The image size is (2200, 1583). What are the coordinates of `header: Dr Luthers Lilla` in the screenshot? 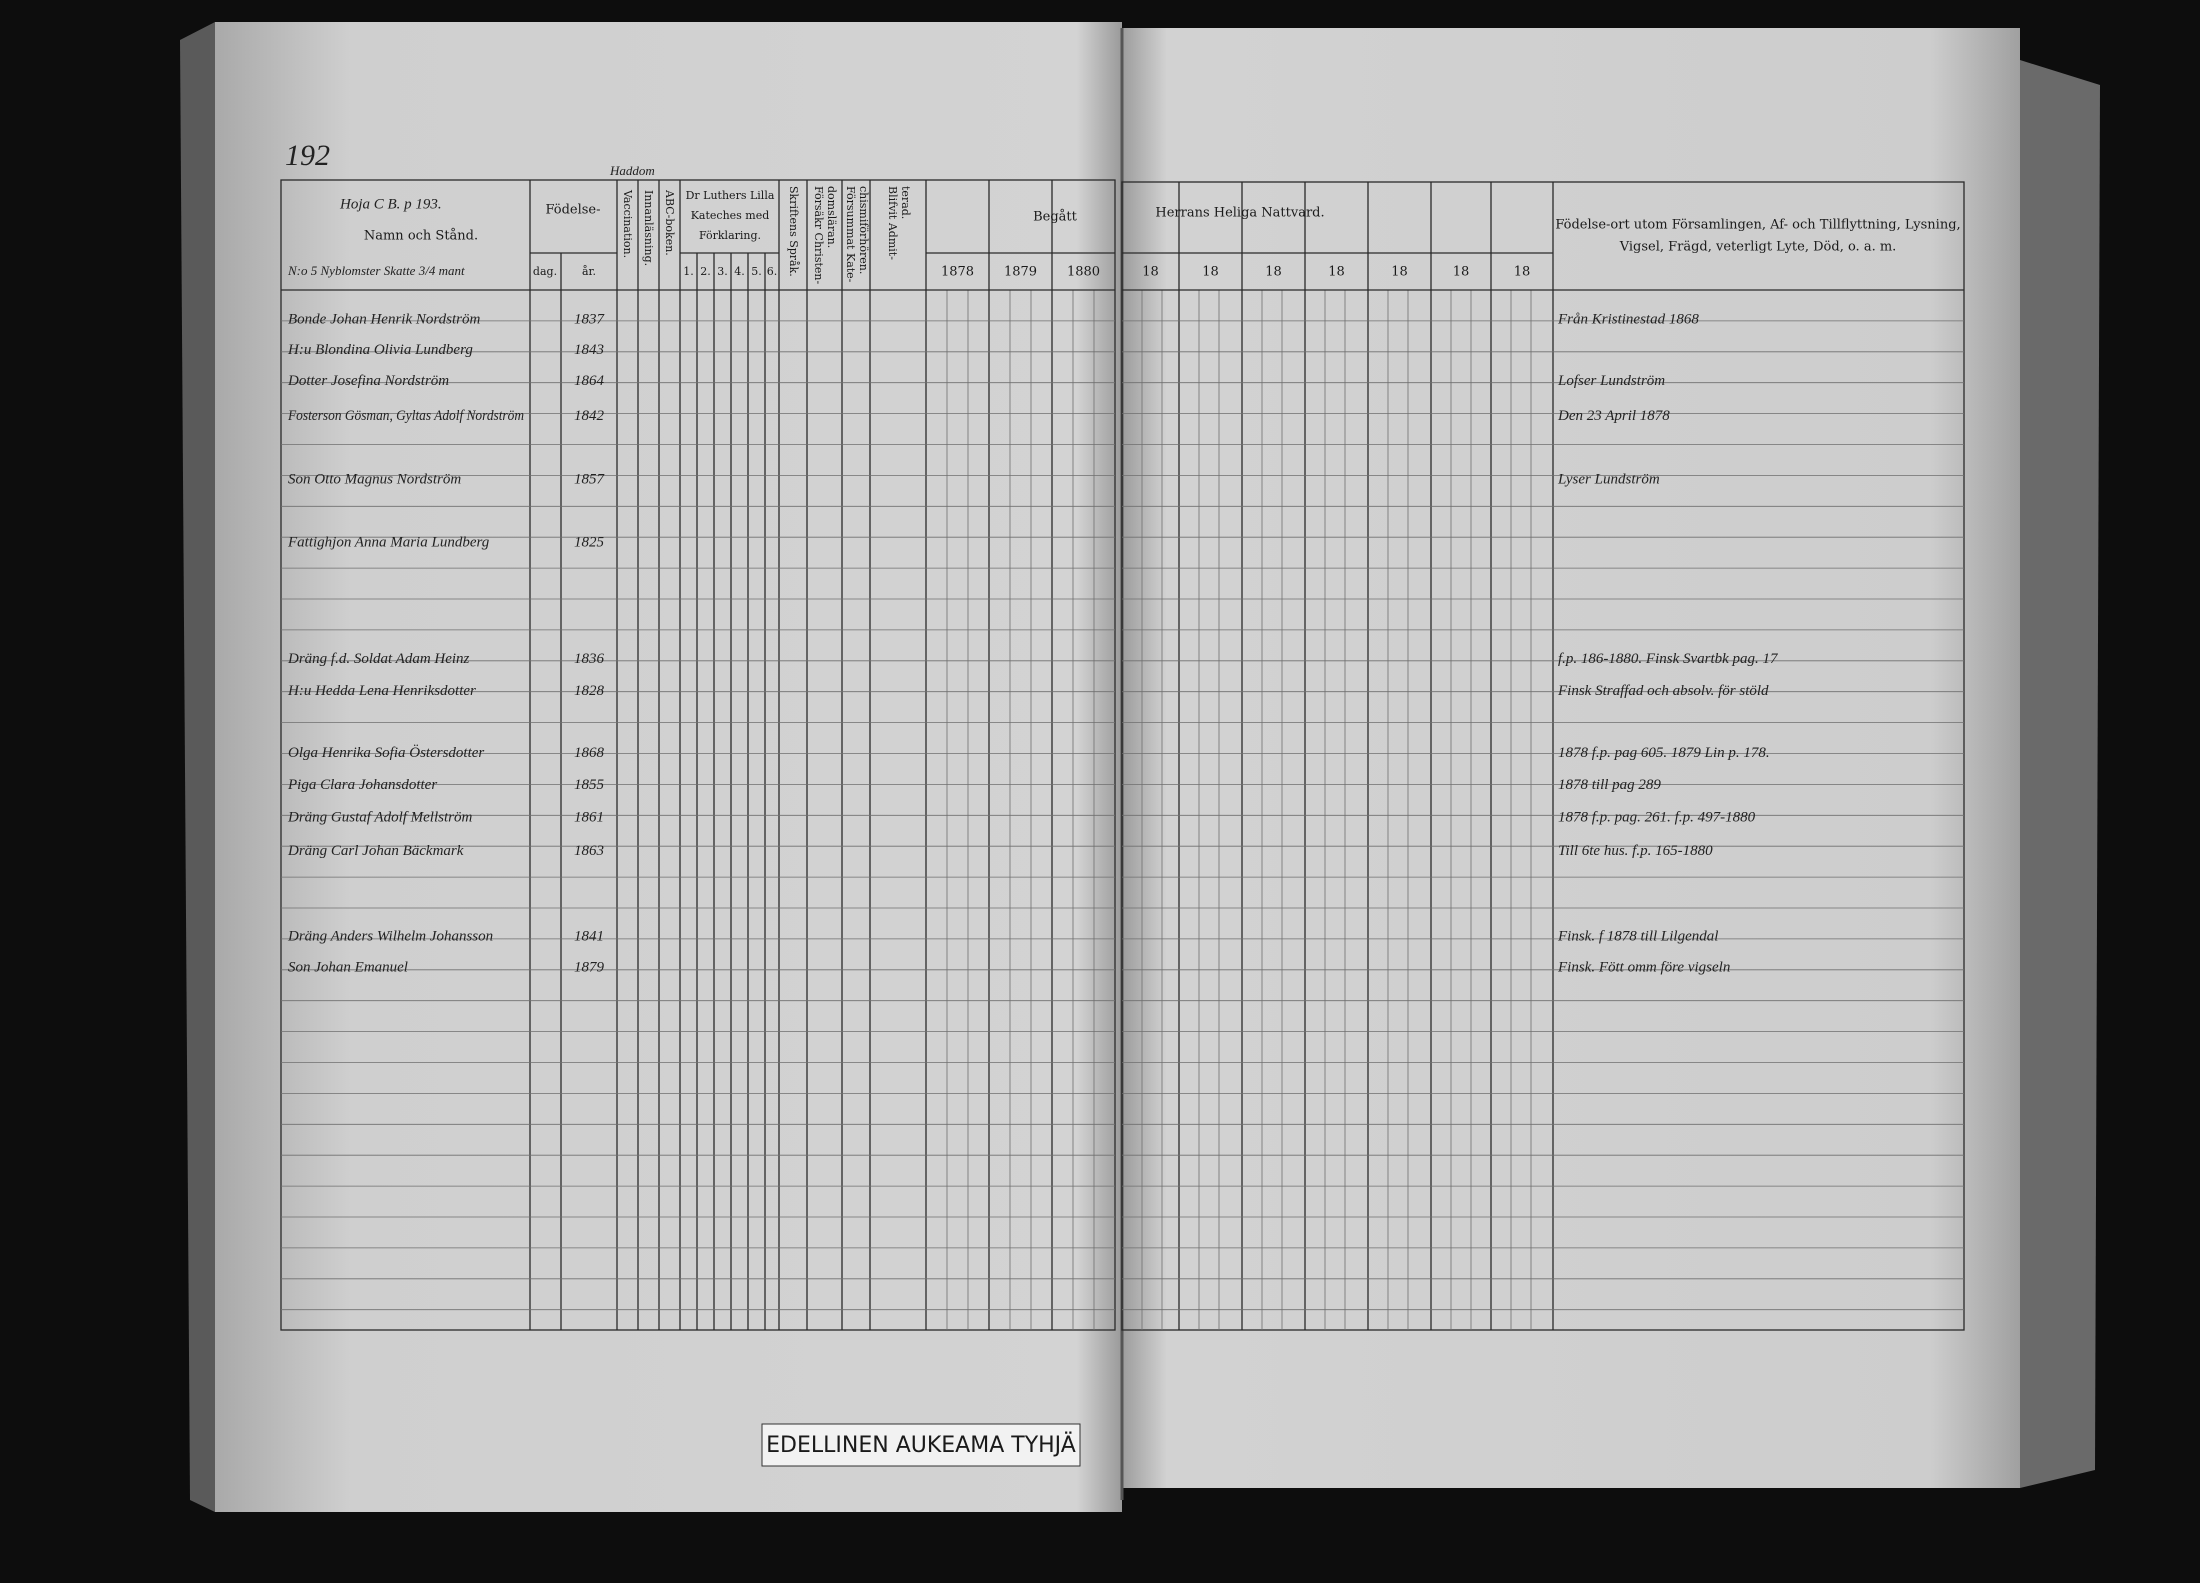 It's located at (730, 195).